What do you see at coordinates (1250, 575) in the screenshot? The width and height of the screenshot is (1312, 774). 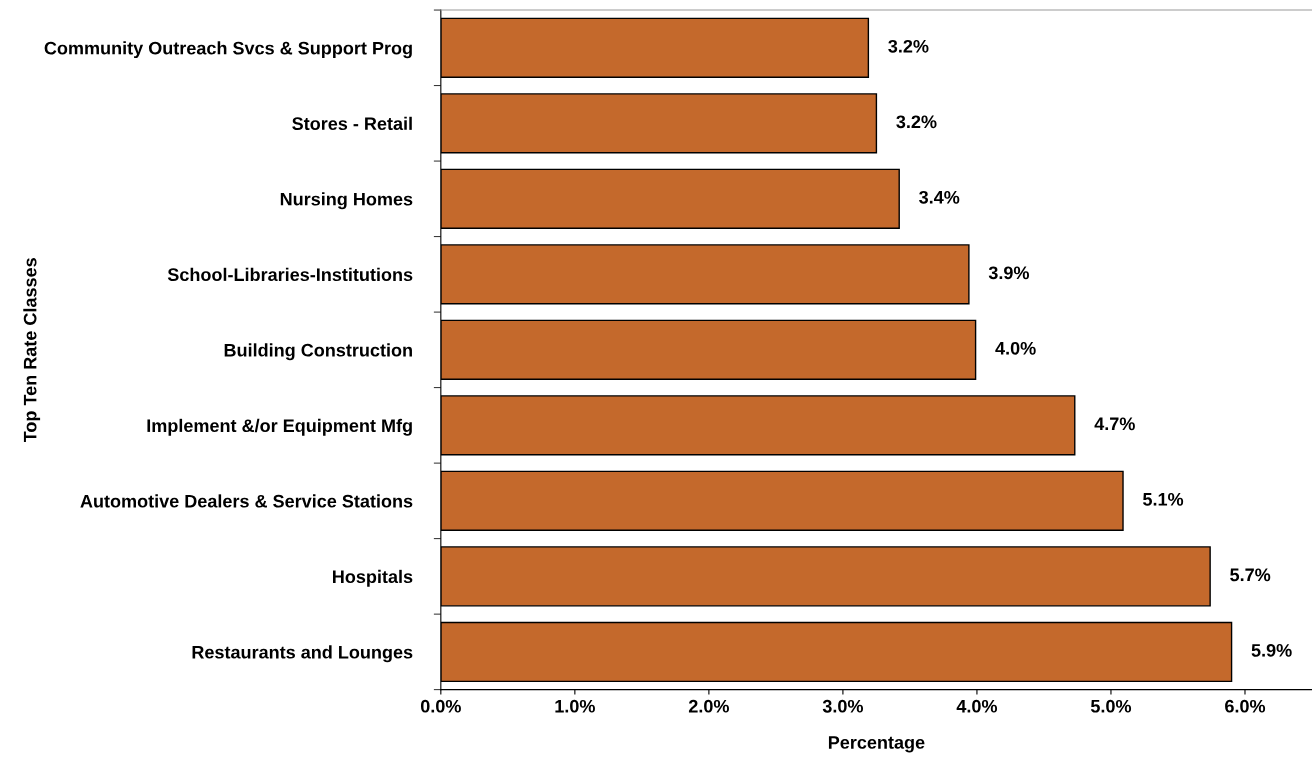 I see `data-label: 5.7%` at bounding box center [1250, 575].